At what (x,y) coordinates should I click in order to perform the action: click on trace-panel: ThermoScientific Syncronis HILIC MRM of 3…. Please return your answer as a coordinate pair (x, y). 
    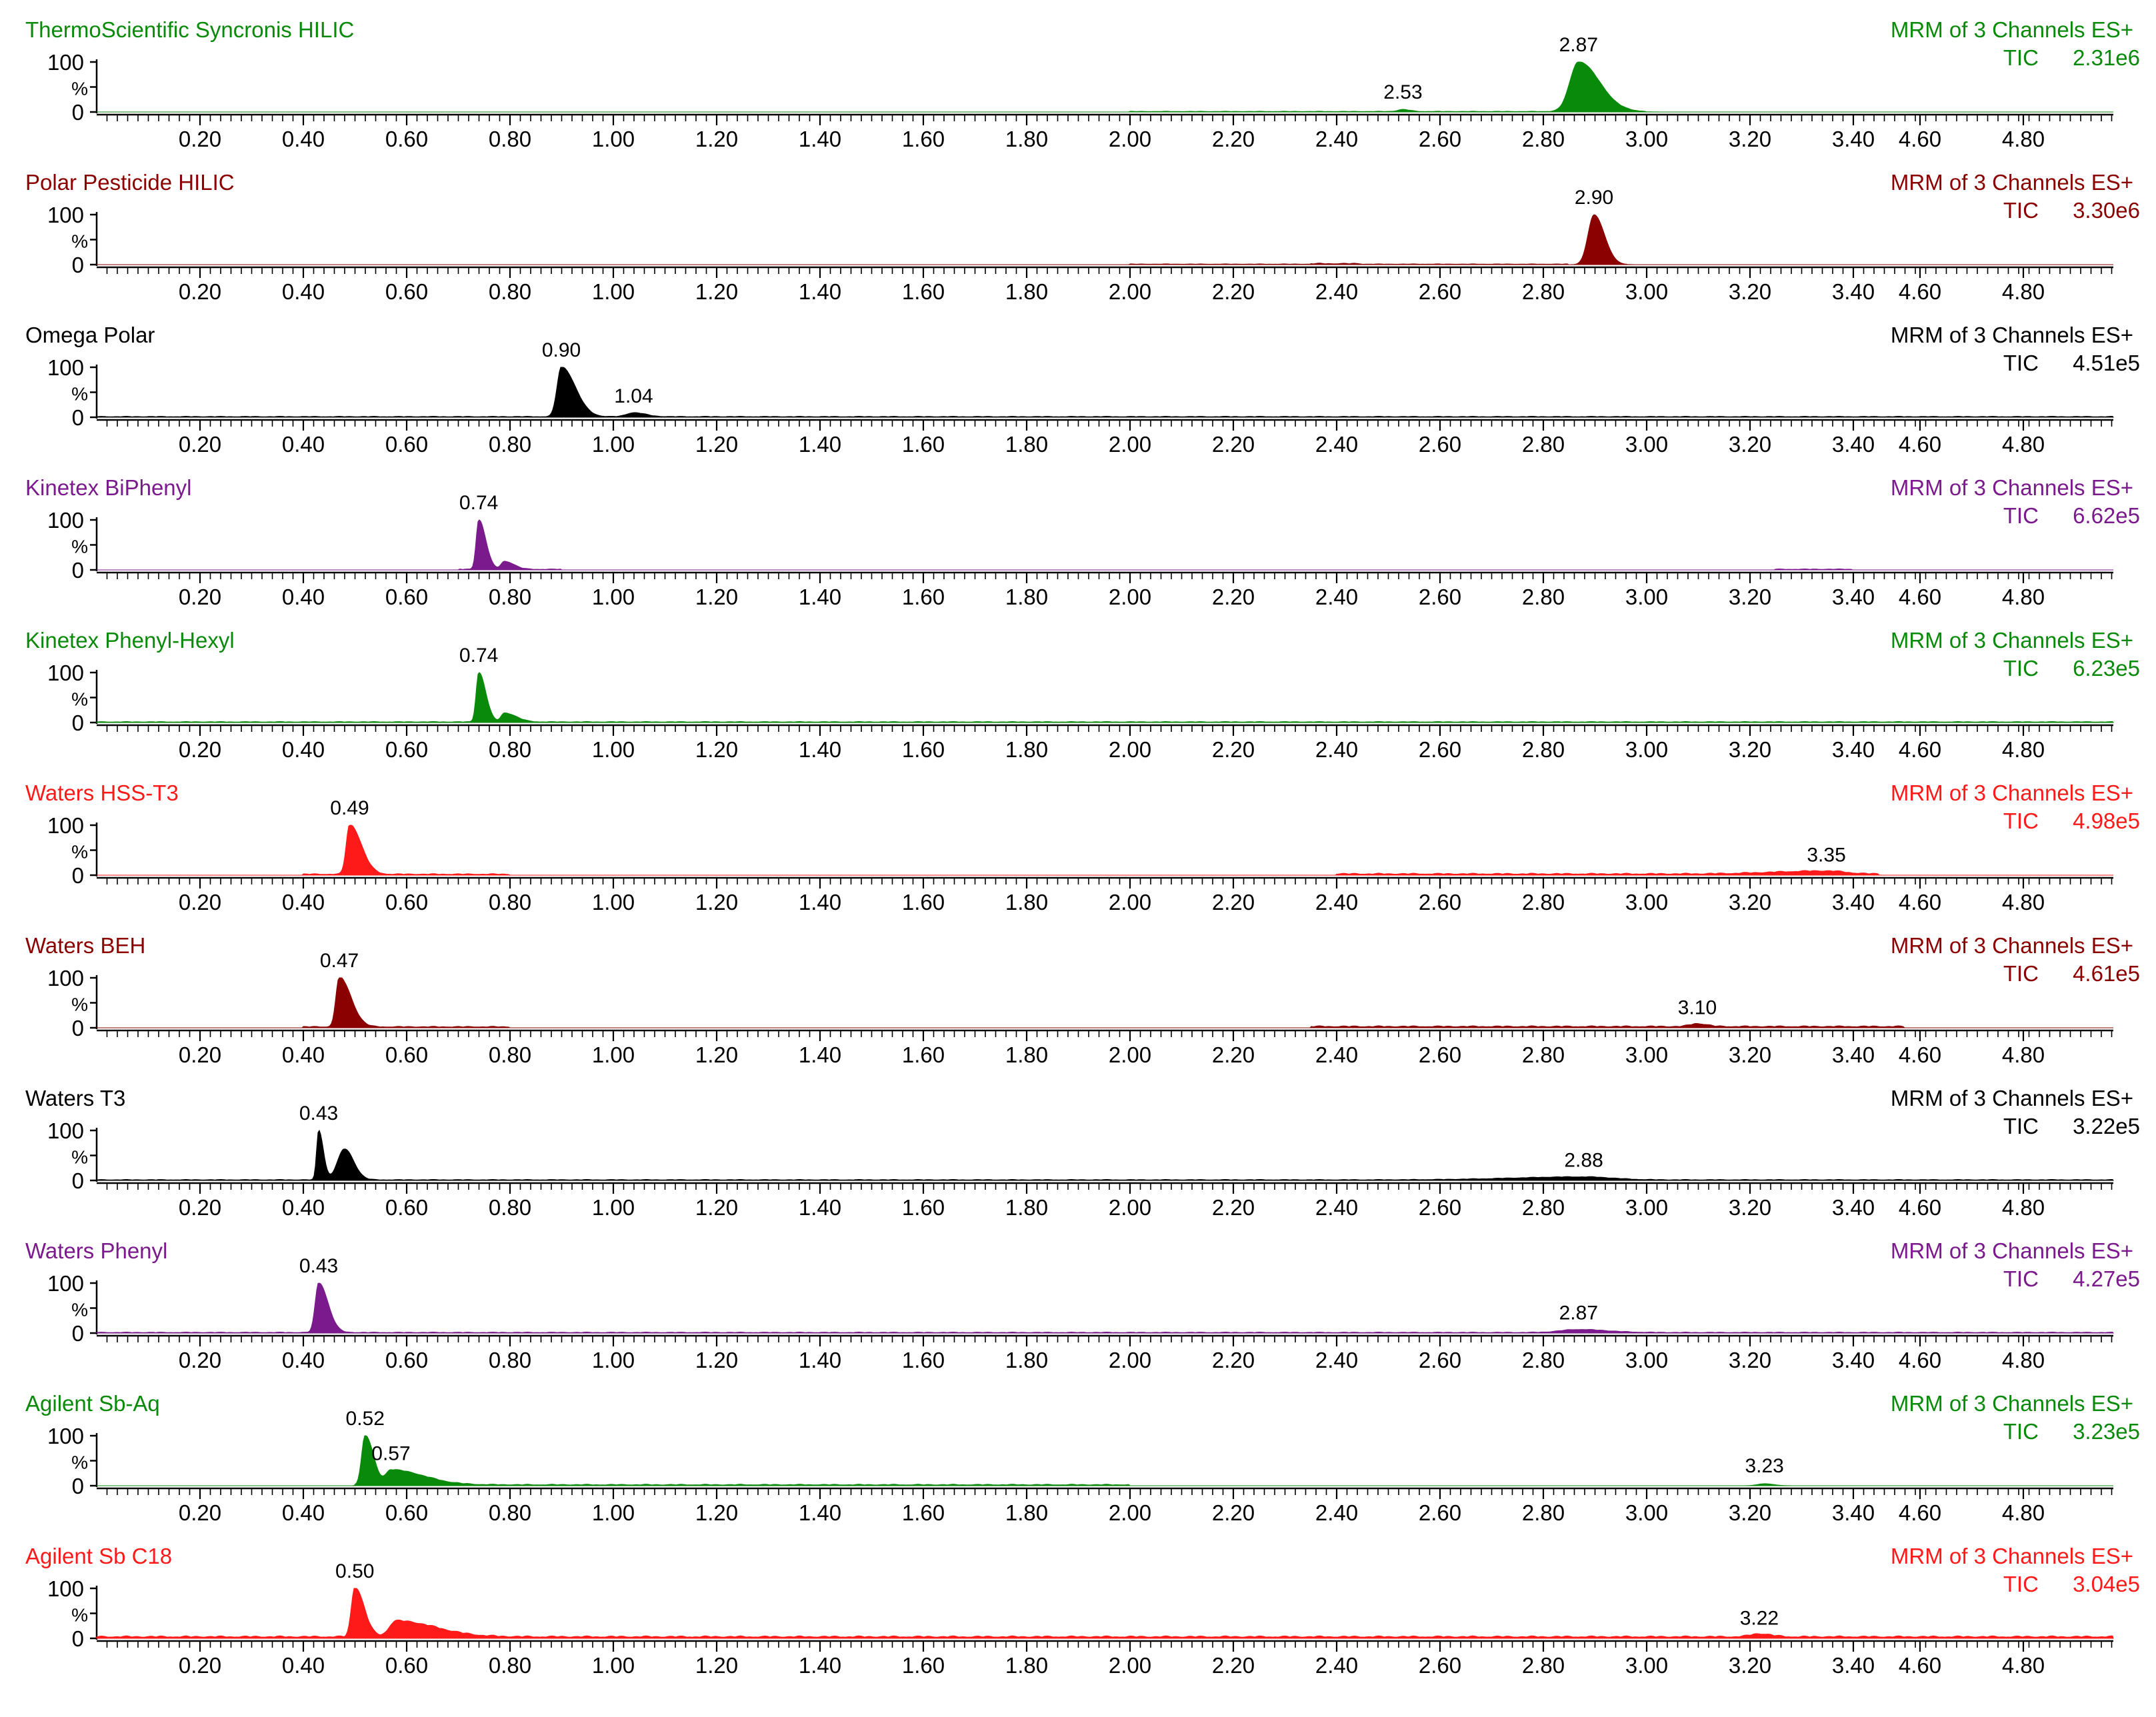
    Looking at the image, I should click on (1078, 76).